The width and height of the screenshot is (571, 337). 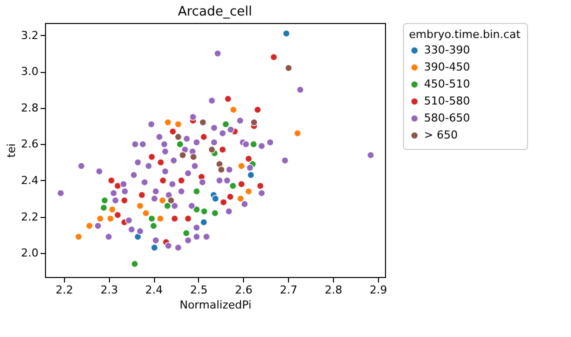 What do you see at coordinates (29, 144) in the screenshot?
I see `y-tick-label: 2.6` at bounding box center [29, 144].